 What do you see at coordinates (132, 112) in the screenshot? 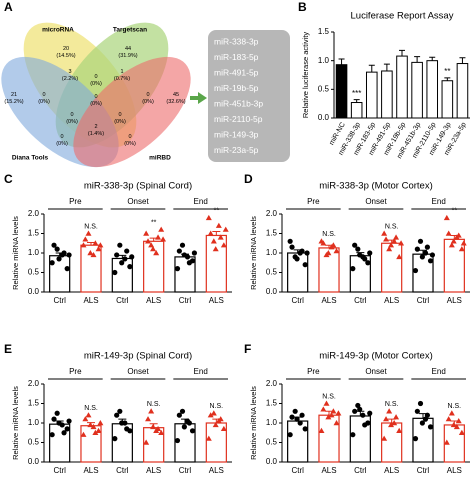
I see `venn-set-shape` at bounding box center [132, 112].